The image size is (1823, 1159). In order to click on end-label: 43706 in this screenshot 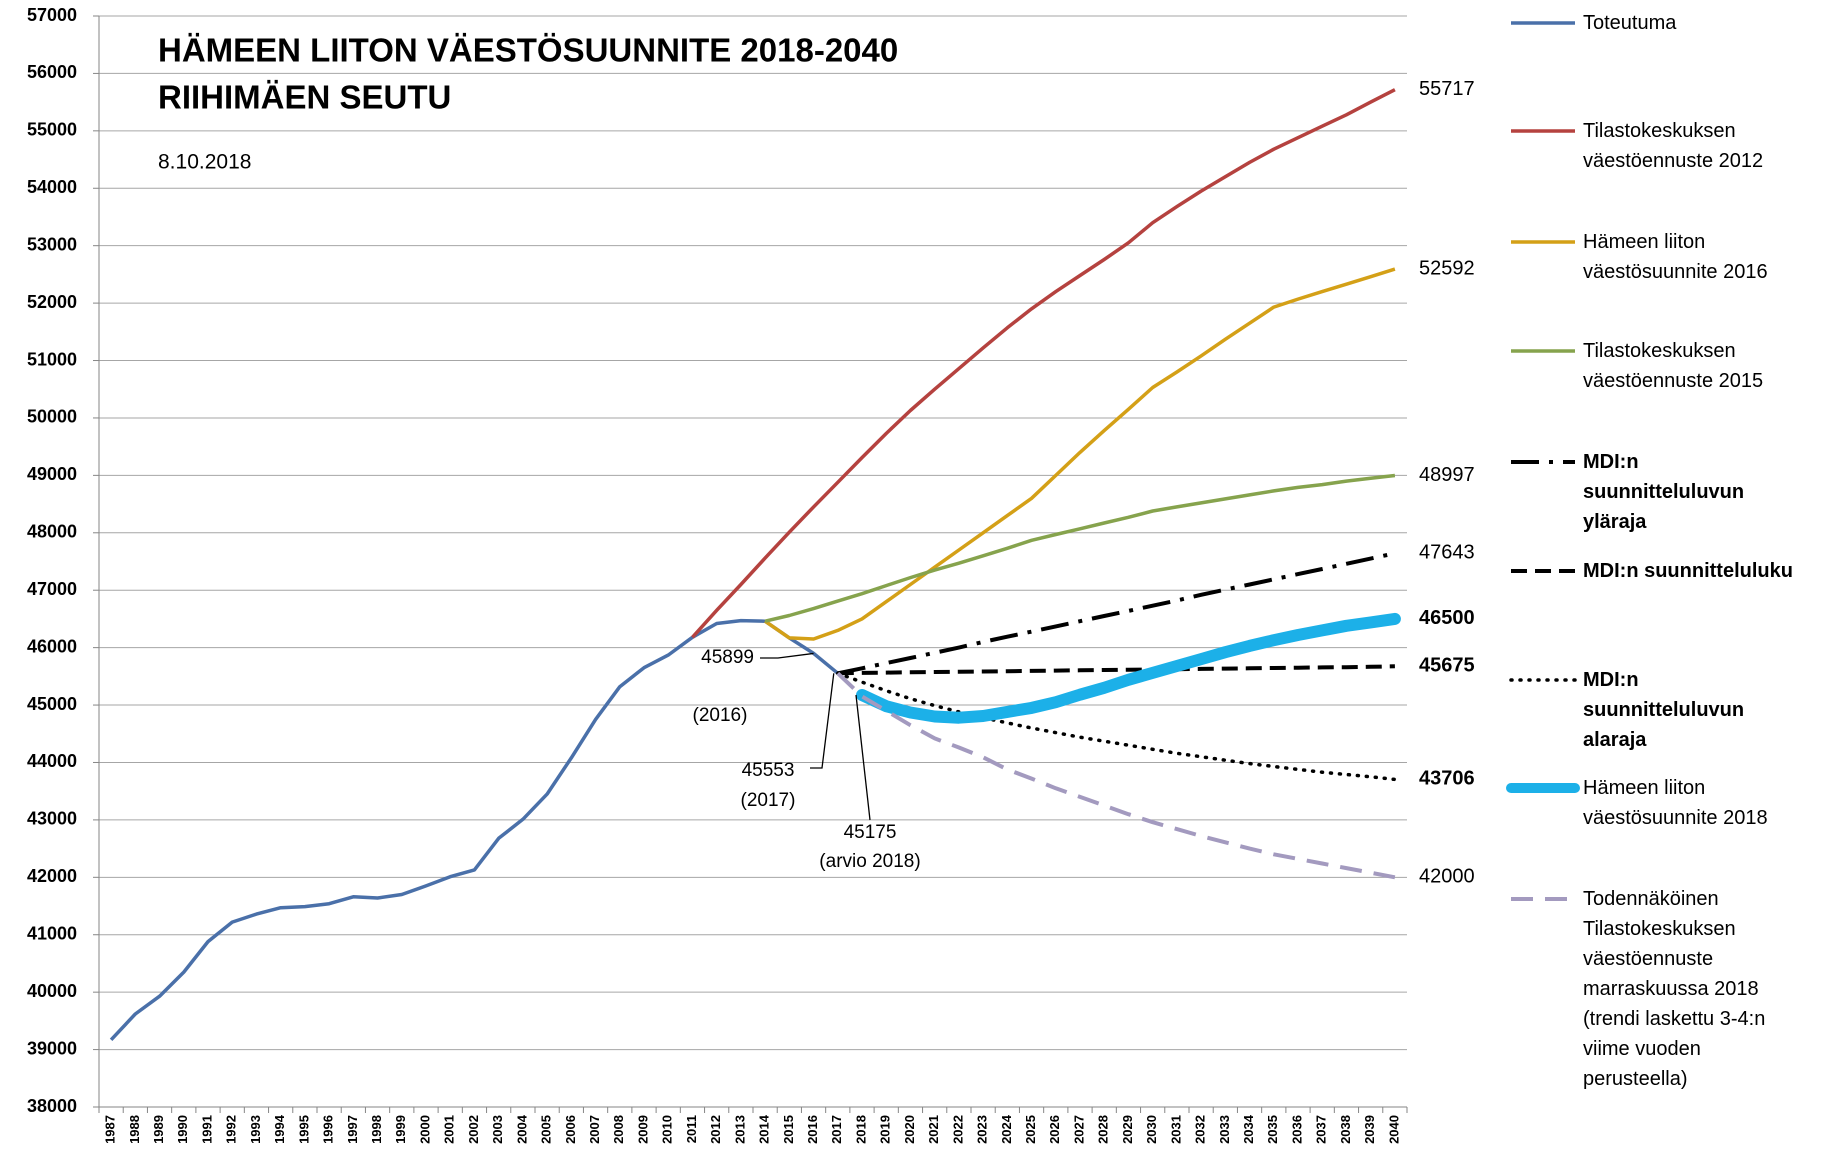, I will do `click(1447, 779)`.